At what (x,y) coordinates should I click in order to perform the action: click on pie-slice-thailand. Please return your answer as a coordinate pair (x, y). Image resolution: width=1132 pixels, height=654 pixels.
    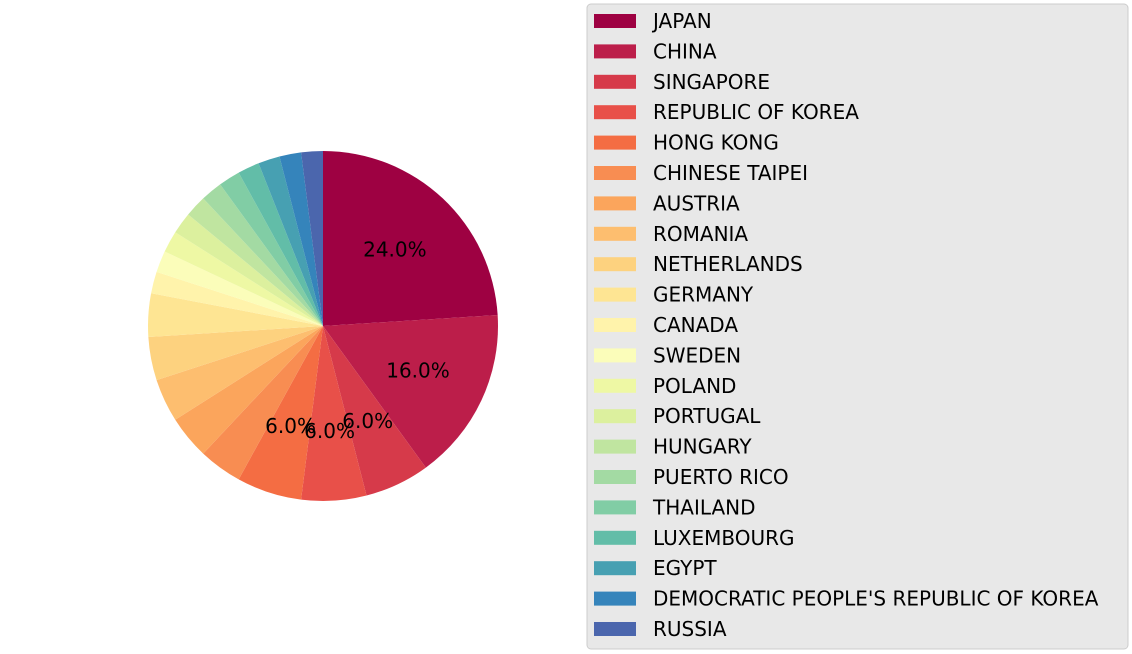
    Looking at the image, I should click on (271, 249).